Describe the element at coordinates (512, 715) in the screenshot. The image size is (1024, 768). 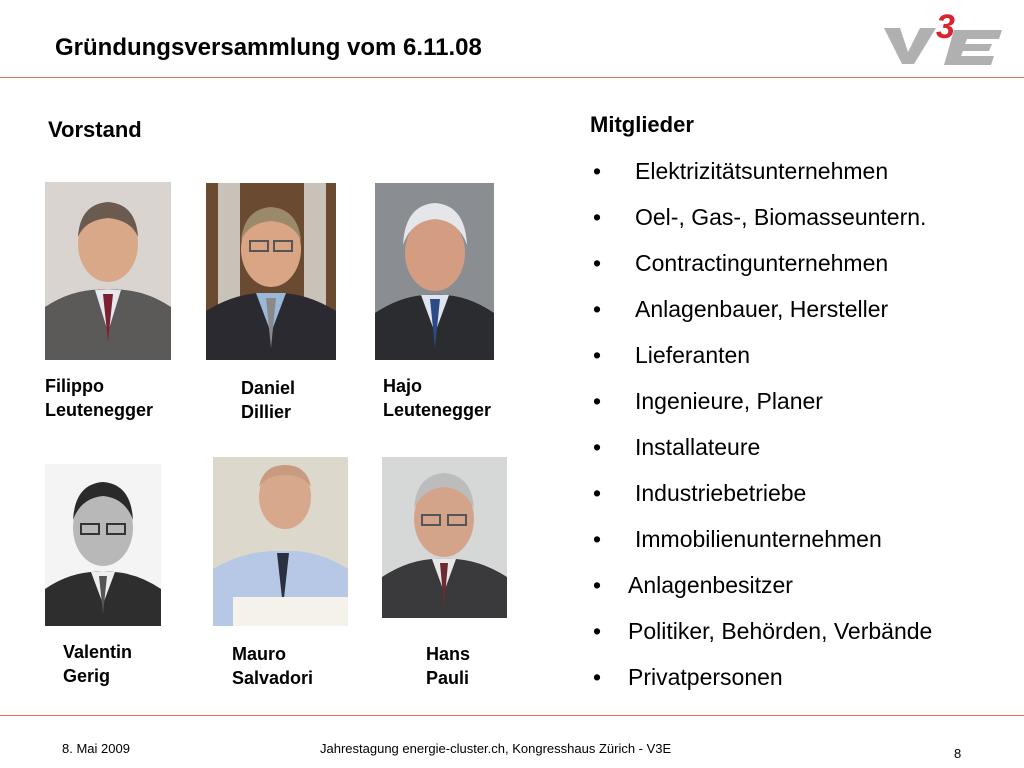
I see `footer-divider` at that location.